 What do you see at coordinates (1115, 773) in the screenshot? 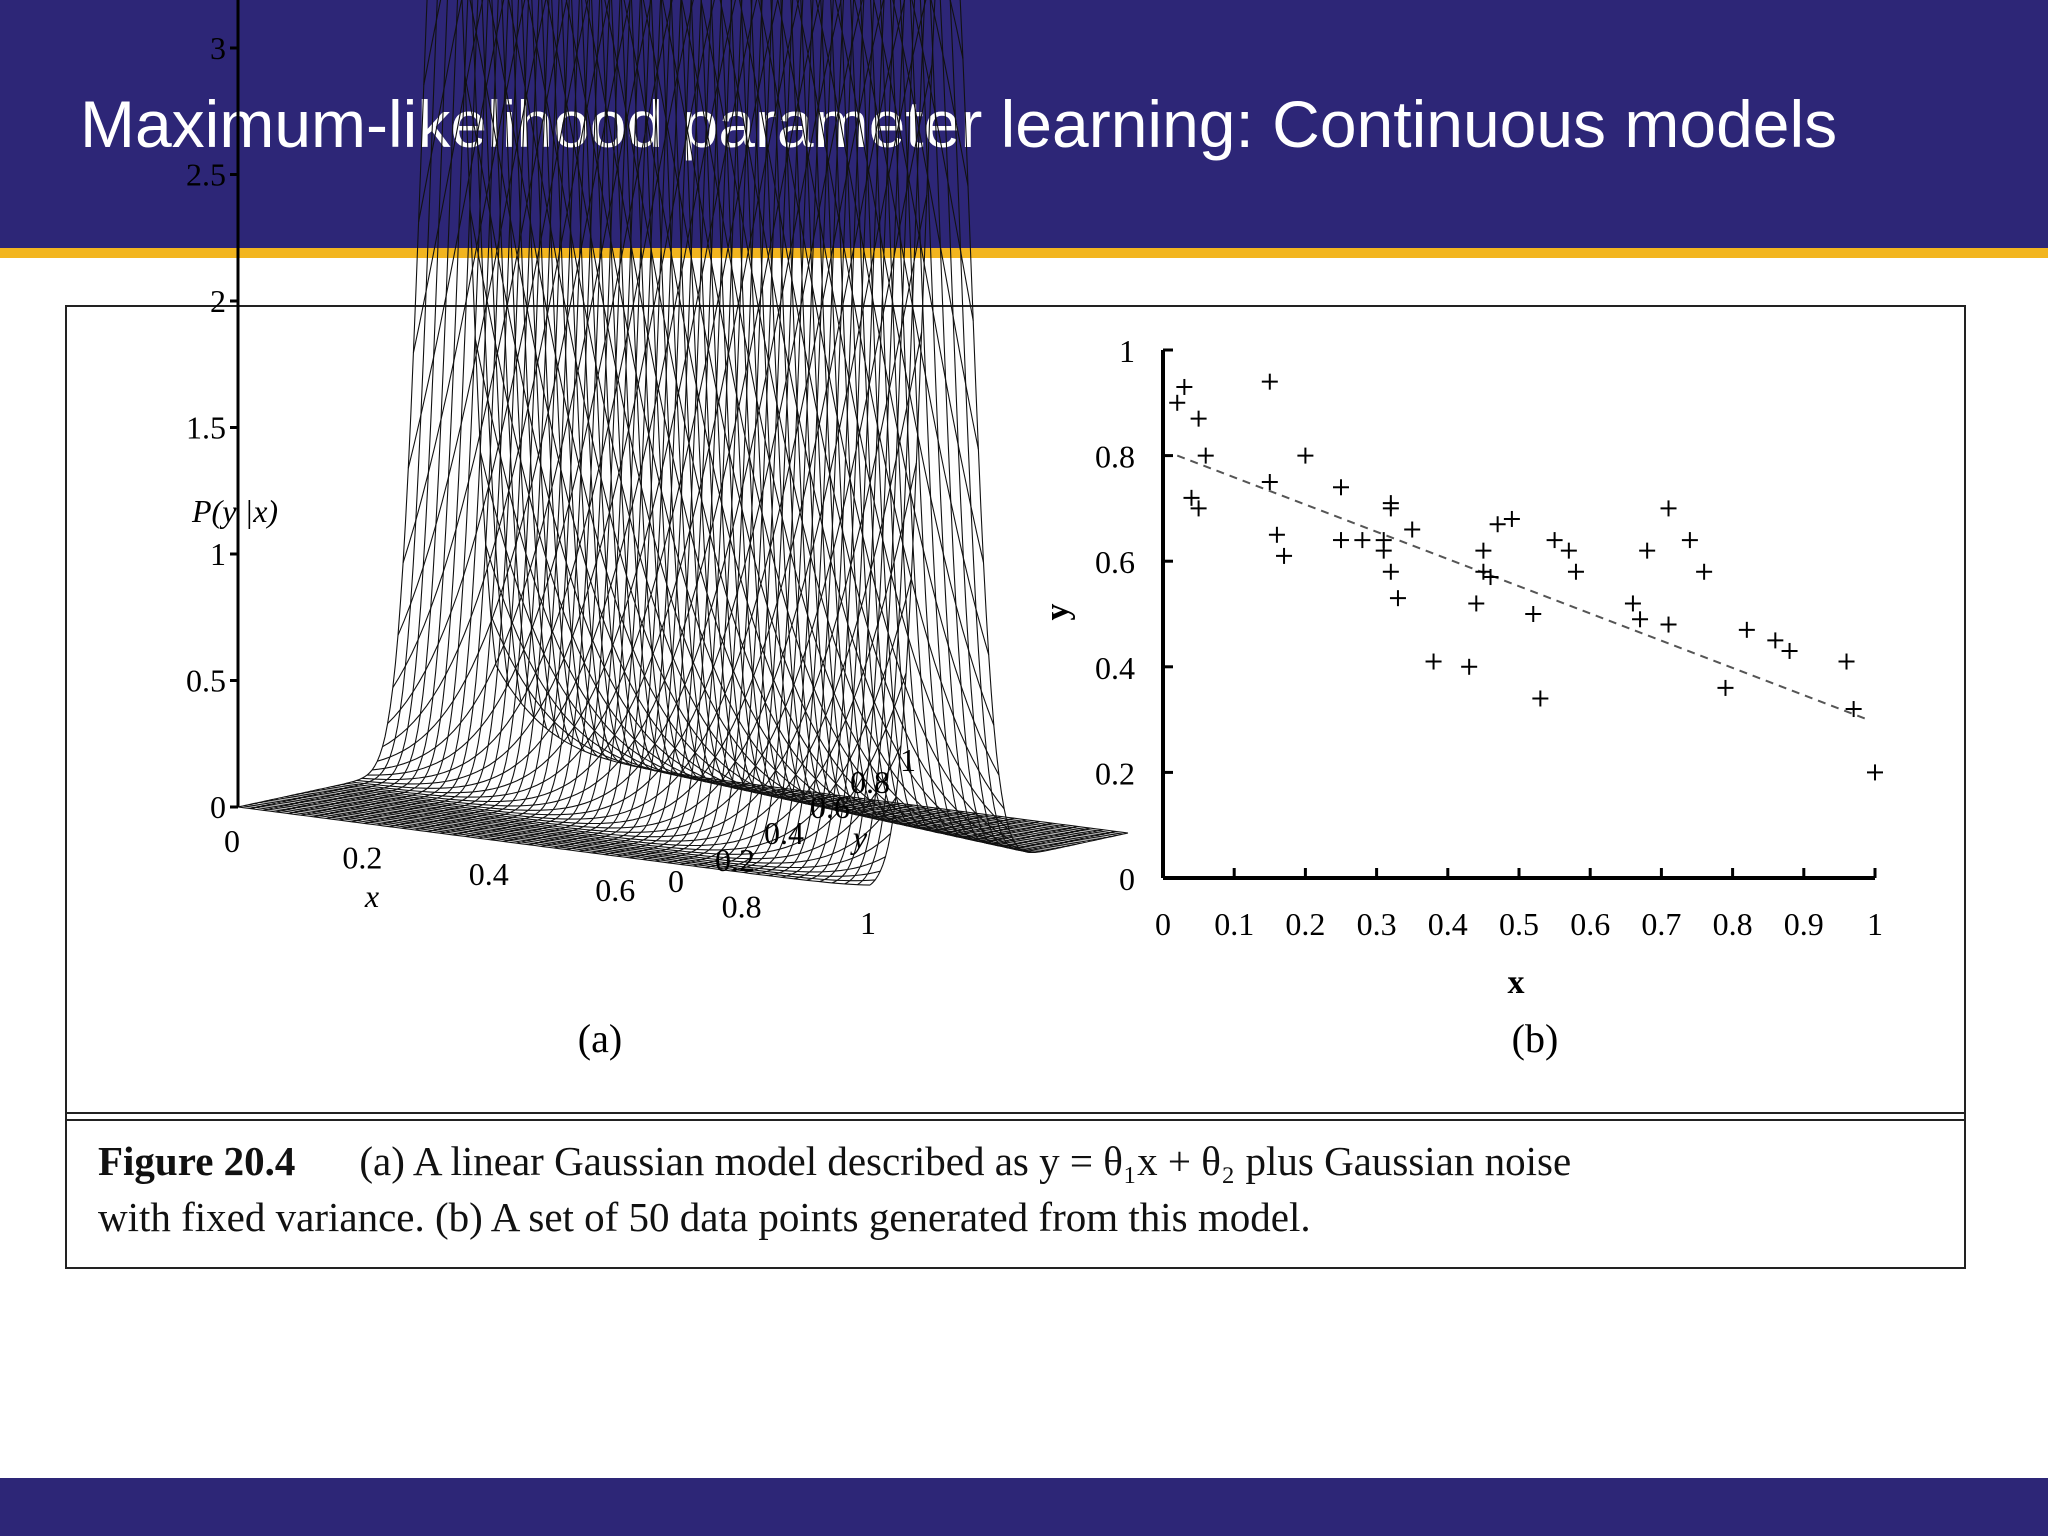
I see `y-tick-label: 0.2` at bounding box center [1115, 773].